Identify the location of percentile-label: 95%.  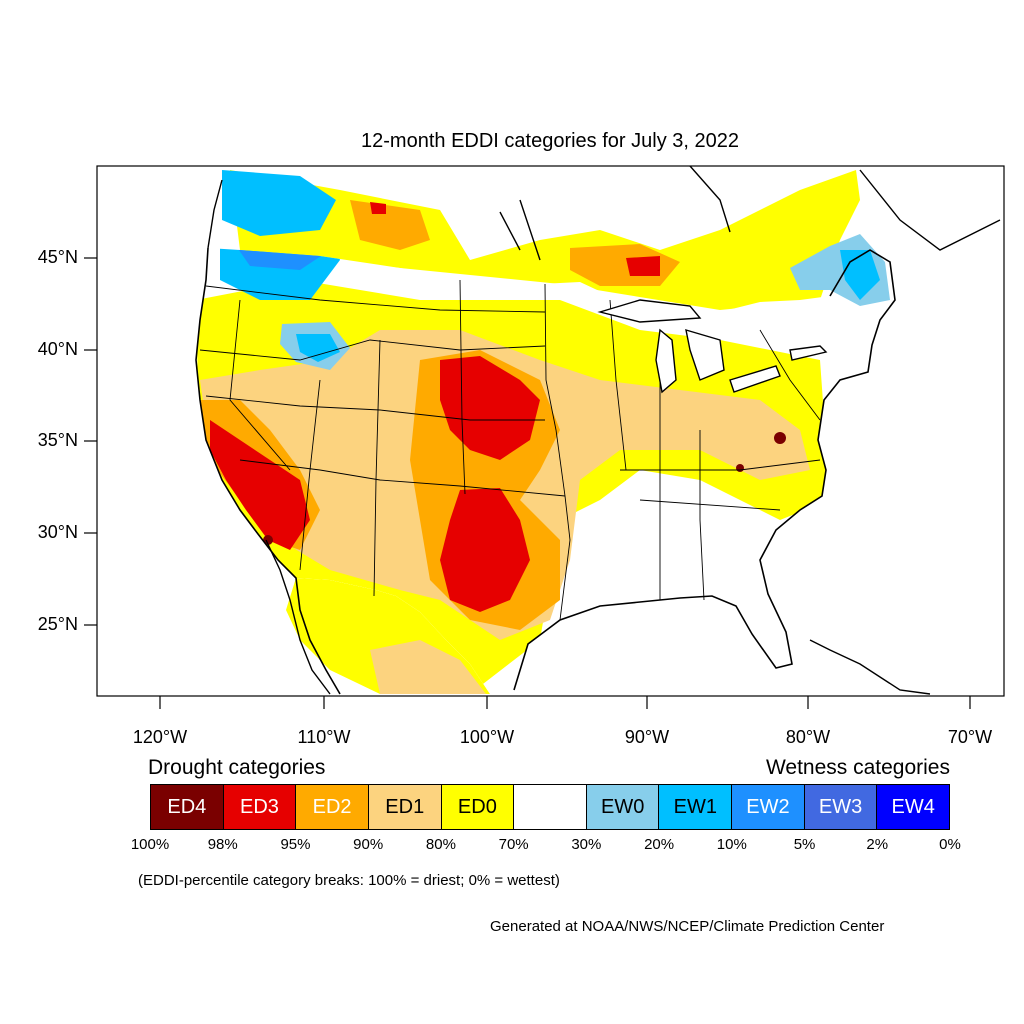
(295, 844).